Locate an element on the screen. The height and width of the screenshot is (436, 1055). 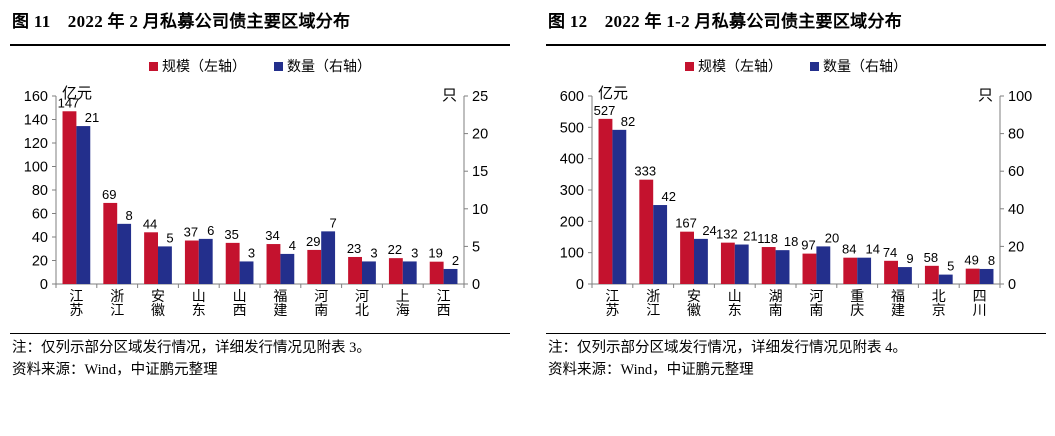
svg-text: 14 is located at coordinates (873, 249).